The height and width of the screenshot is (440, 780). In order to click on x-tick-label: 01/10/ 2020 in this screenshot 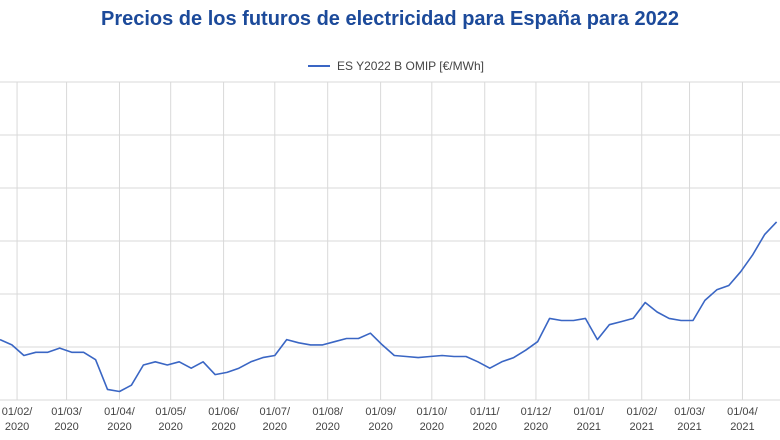, I will do `click(432, 419)`.